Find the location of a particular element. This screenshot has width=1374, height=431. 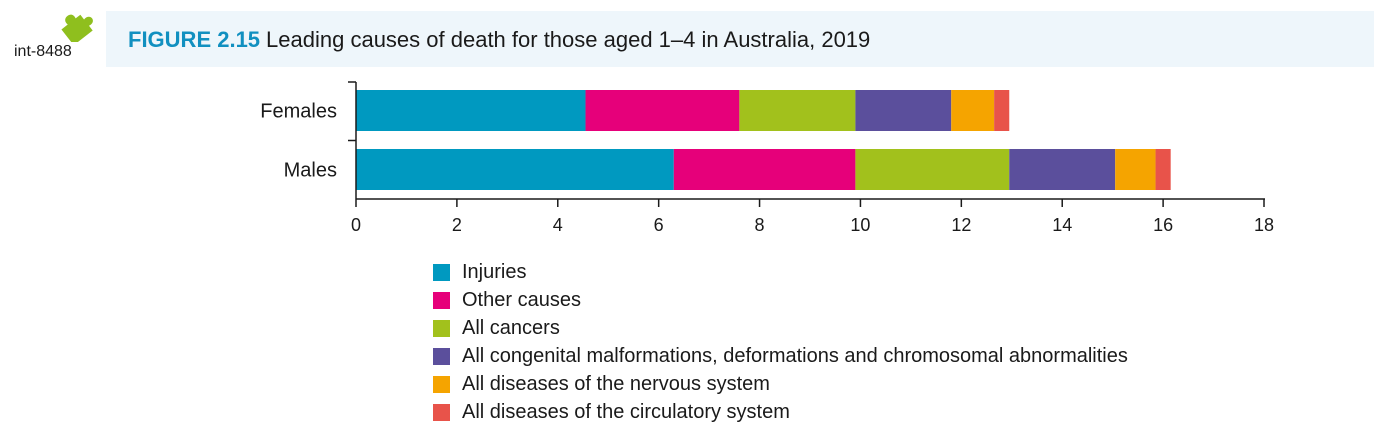

x-tick-label: 14 is located at coordinates (1062, 225).